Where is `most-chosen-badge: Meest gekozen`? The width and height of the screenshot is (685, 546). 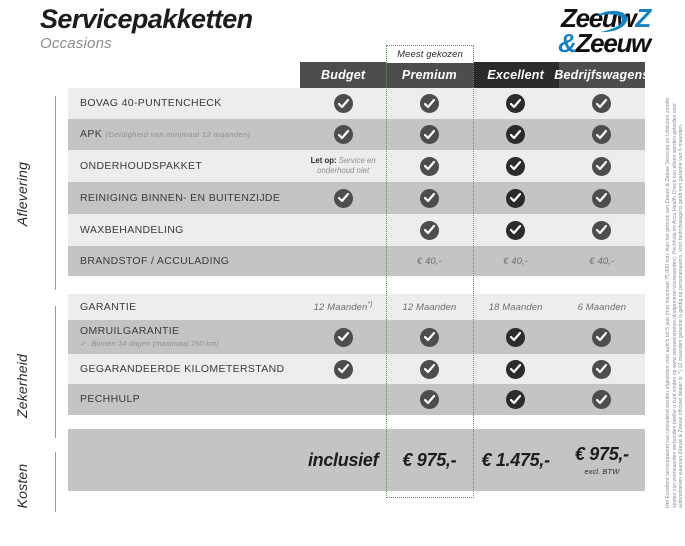 most-chosen-badge: Meest gekozen is located at coordinates (430, 54).